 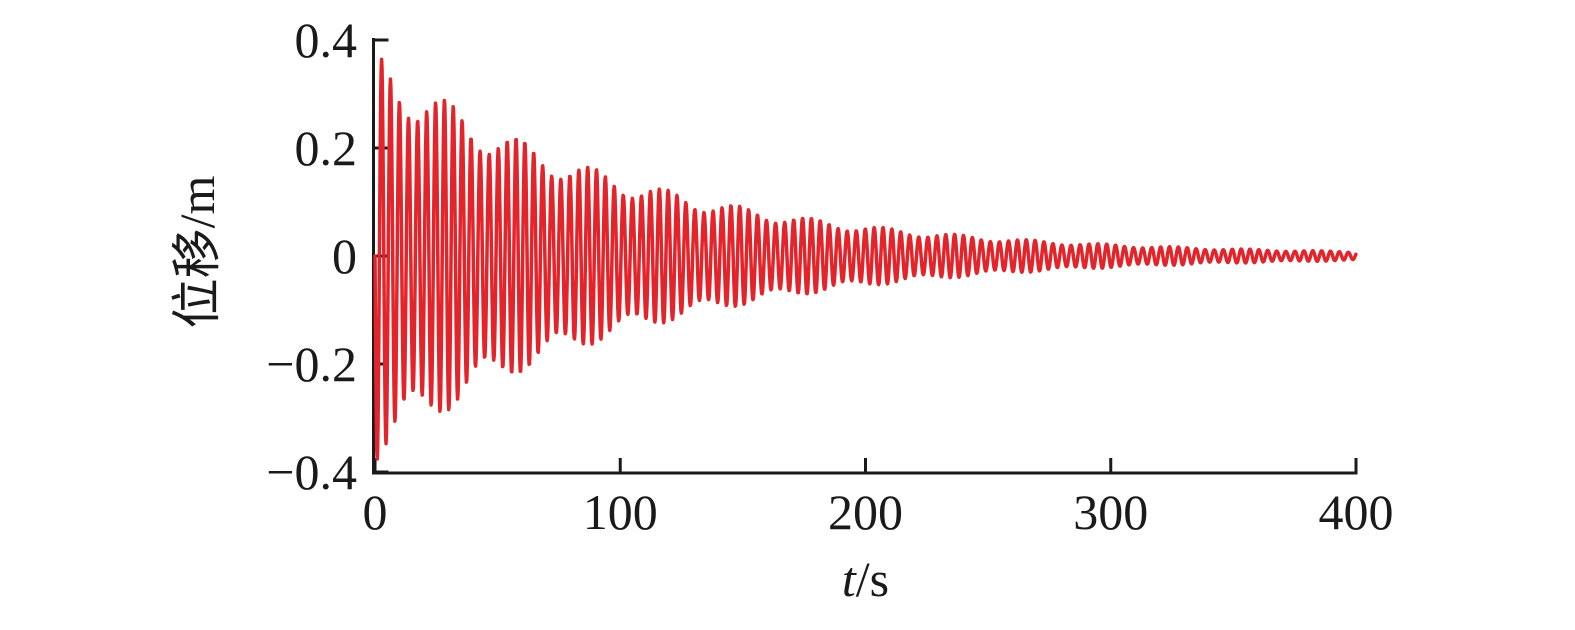 I want to click on y-tick-label: 0.4, so click(x=326, y=40).